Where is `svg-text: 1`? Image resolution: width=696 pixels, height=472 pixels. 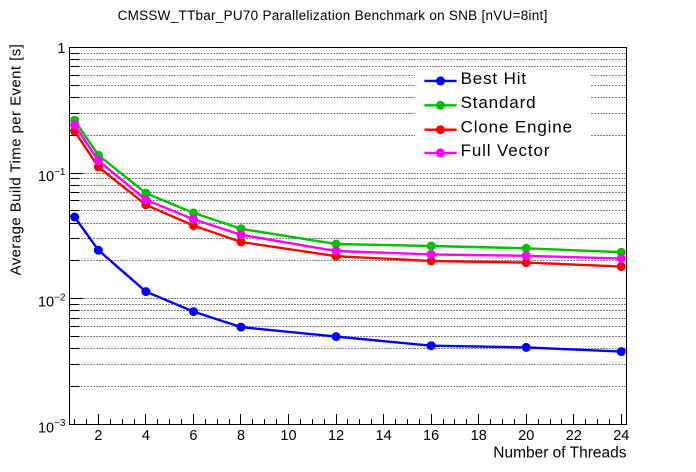 svg-text: 1 is located at coordinates (61, 49).